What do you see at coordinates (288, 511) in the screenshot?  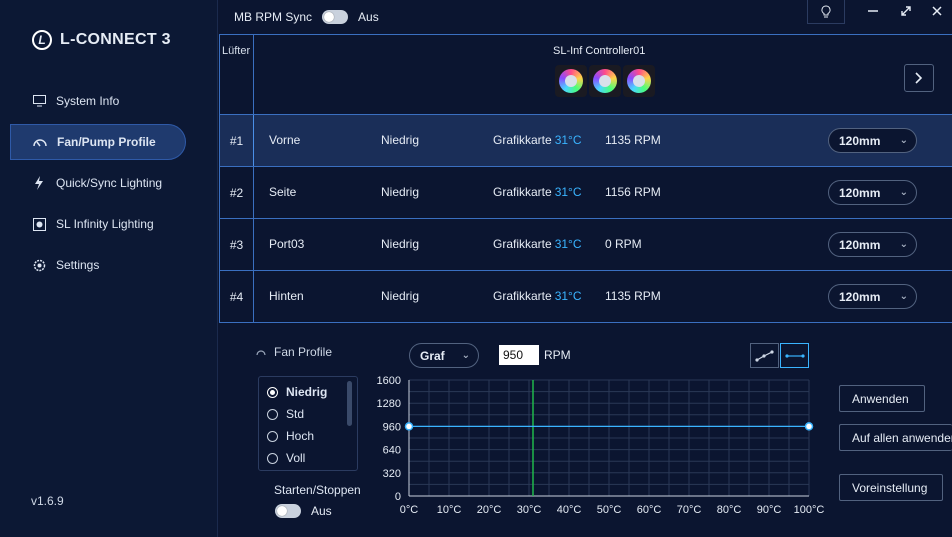 I see `start-stop-toggle` at bounding box center [288, 511].